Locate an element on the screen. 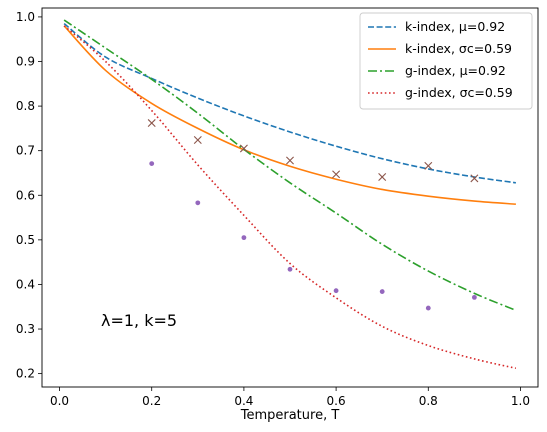 This screenshot has width=547, height=432. y-tick-label: 0.9 is located at coordinates (25, 62).